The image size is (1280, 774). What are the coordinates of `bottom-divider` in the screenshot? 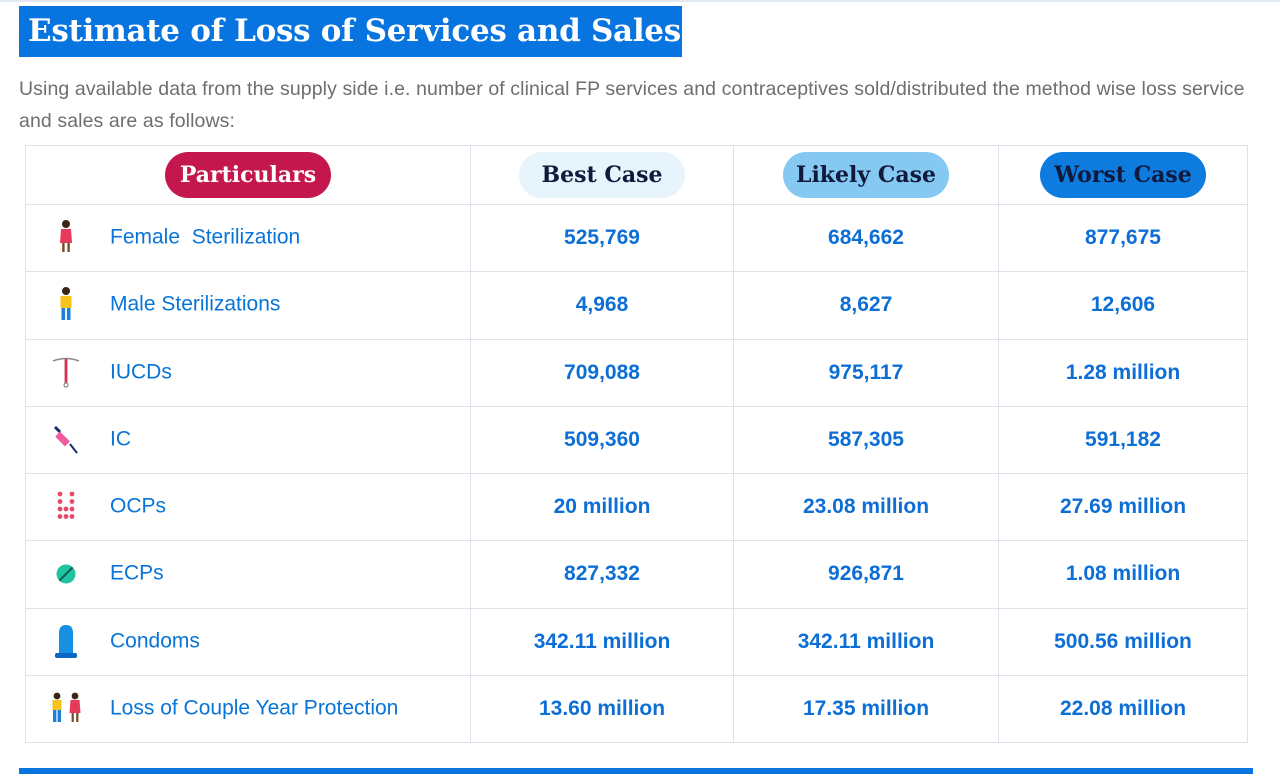 It's located at (636, 771).